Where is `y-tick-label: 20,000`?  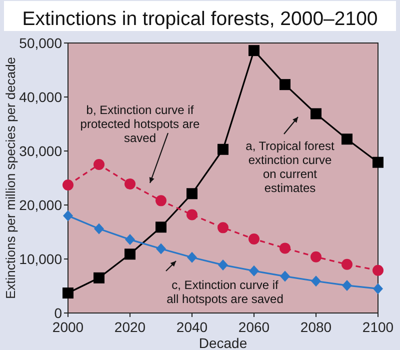
y-tick-label: 20,000 is located at coordinates (40, 205).